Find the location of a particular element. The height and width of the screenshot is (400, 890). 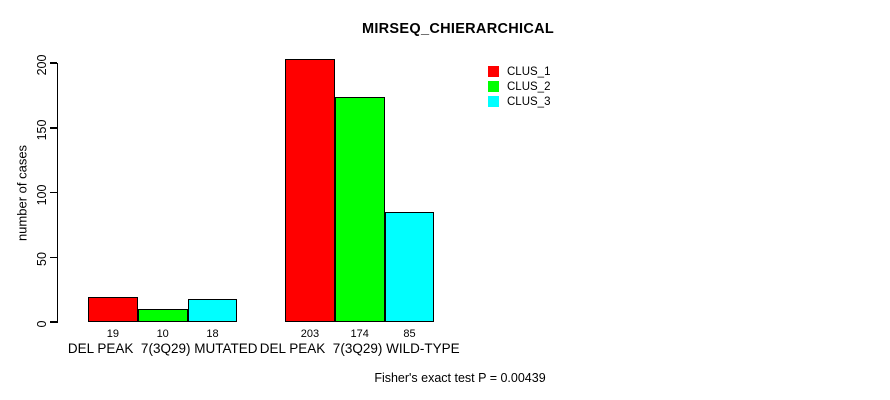

chart-title: MIRSEQ_CHIERARCHICAL is located at coordinates (458, 29).